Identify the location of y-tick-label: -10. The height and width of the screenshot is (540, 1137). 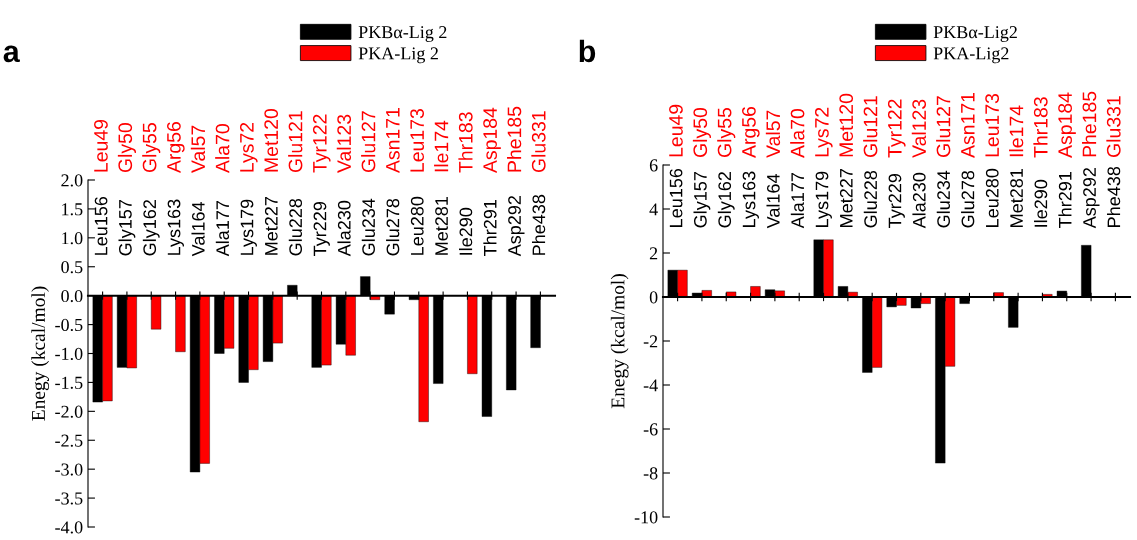
(646, 517).